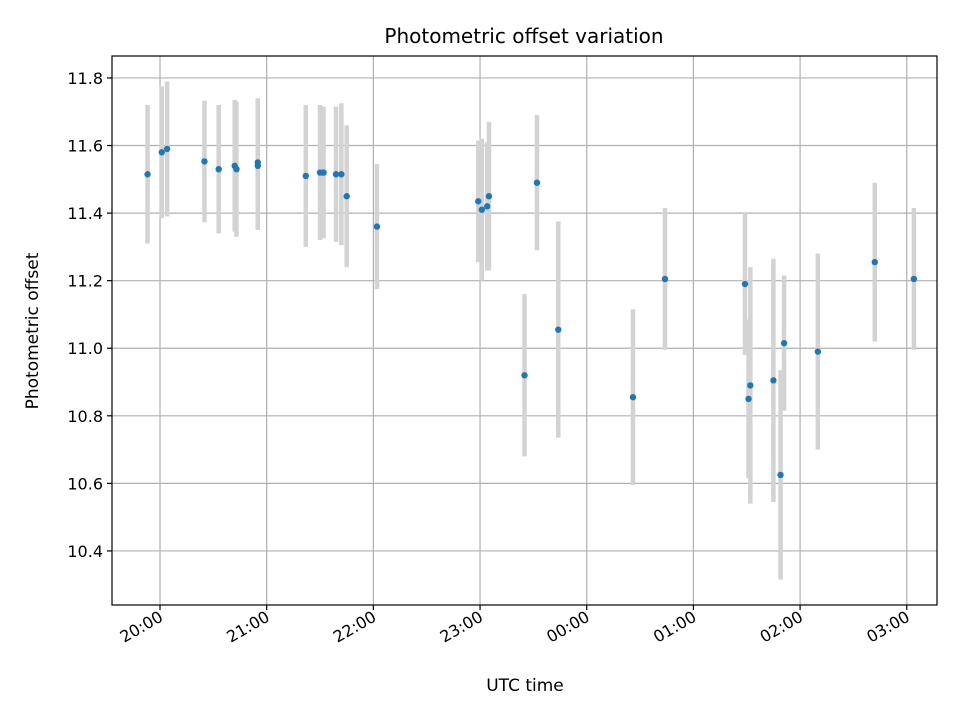 The image size is (960, 720). Describe the element at coordinates (85, 146) in the screenshot. I see `y-tick-label: 11.6` at that location.